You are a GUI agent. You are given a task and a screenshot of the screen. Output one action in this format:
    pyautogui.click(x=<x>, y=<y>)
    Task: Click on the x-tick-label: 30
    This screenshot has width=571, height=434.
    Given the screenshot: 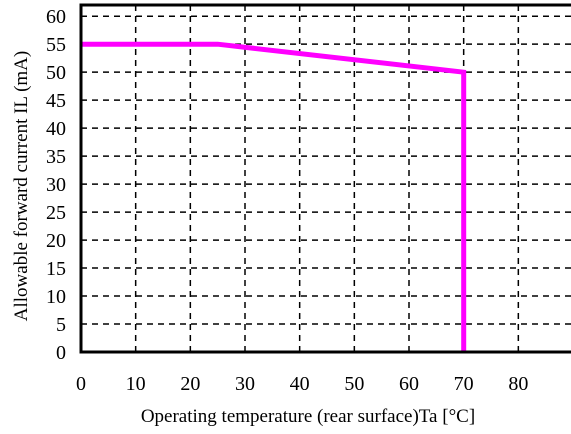 What is the action you would take?
    pyautogui.click(x=245, y=384)
    